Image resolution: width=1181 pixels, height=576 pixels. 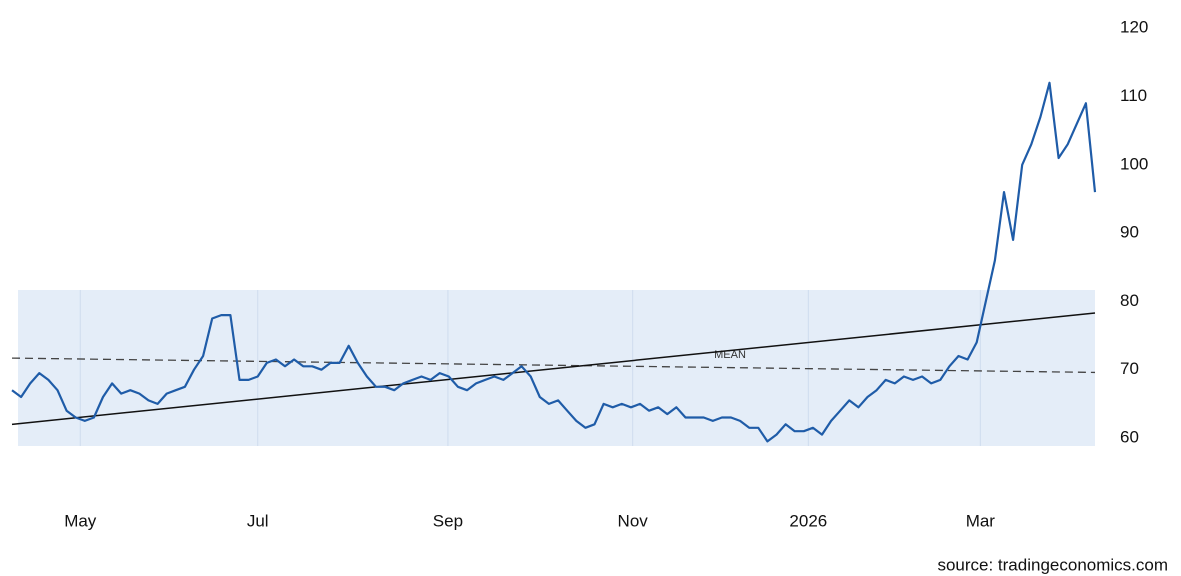 What do you see at coordinates (258, 520) in the screenshot?
I see `x-tick-label: Jul` at bounding box center [258, 520].